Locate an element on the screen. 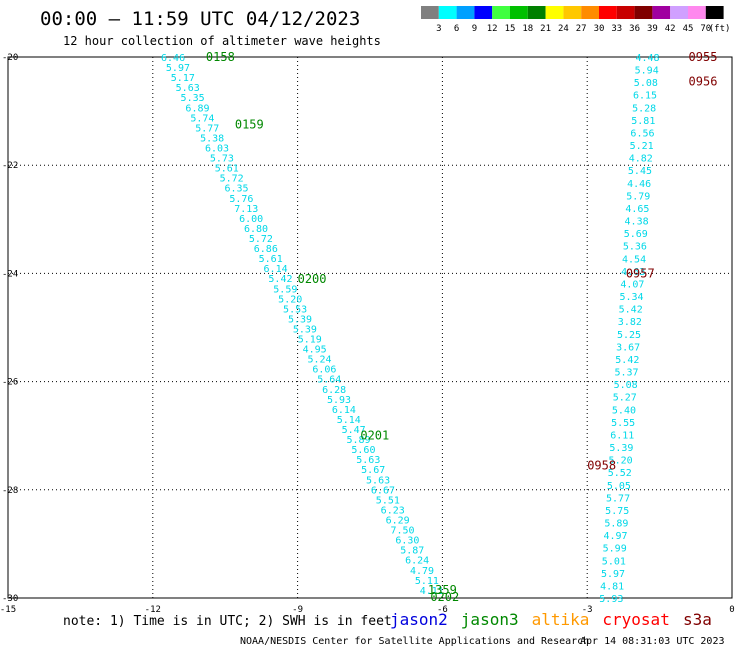  wave-height-point: 6.06 is located at coordinates (324, 370).